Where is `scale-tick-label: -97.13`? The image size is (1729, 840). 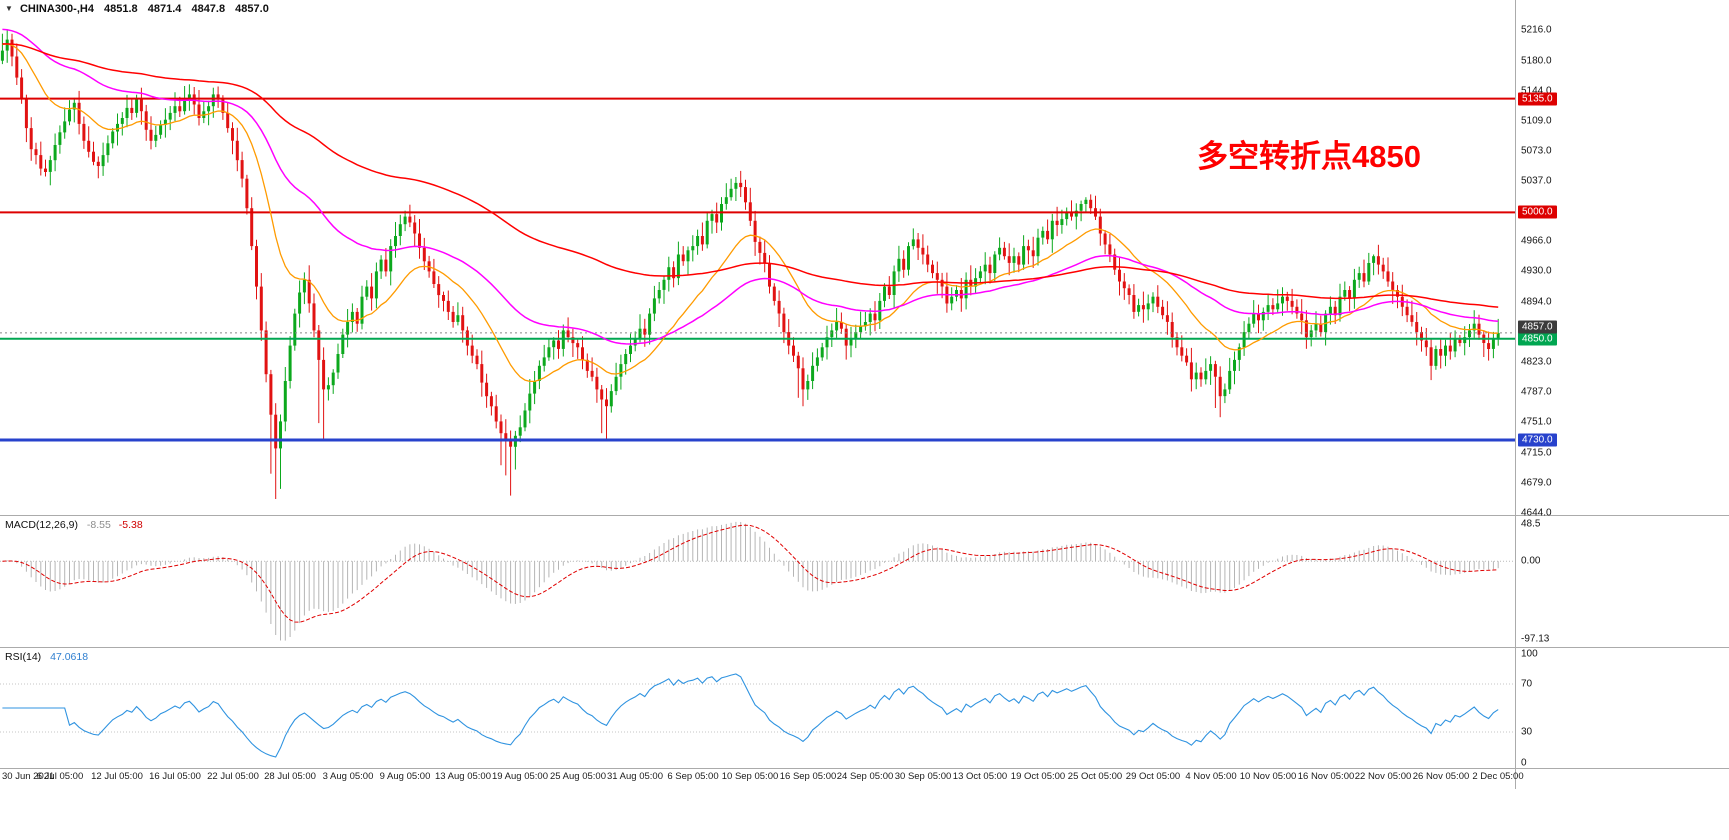
scale-tick-label: -97.13 is located at coordinates (1535, 639).